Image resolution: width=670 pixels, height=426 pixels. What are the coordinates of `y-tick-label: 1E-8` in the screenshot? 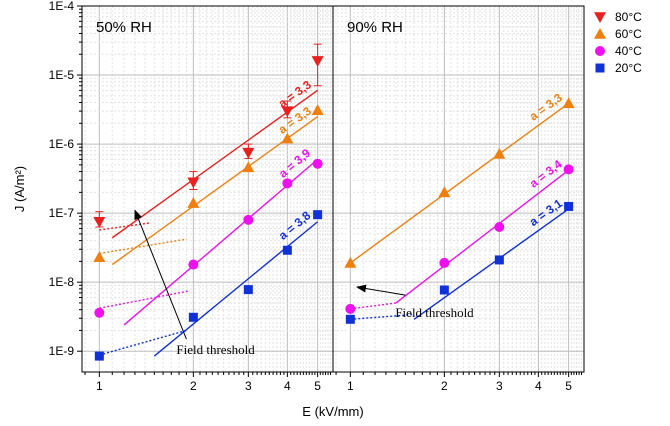 It's located at (62, 282).